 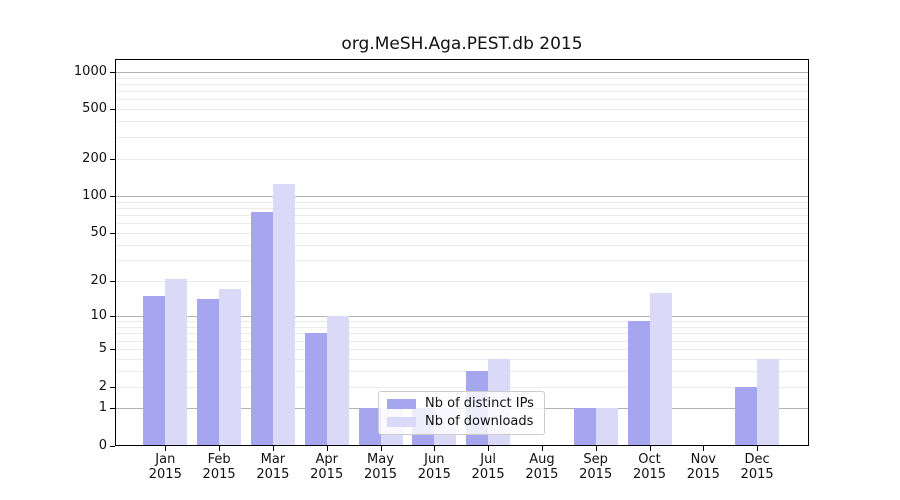 What do you see at coordinates (94, 109) in the screenshot?
I see `y-tick-label: 500` at bounding box center [94, 109].